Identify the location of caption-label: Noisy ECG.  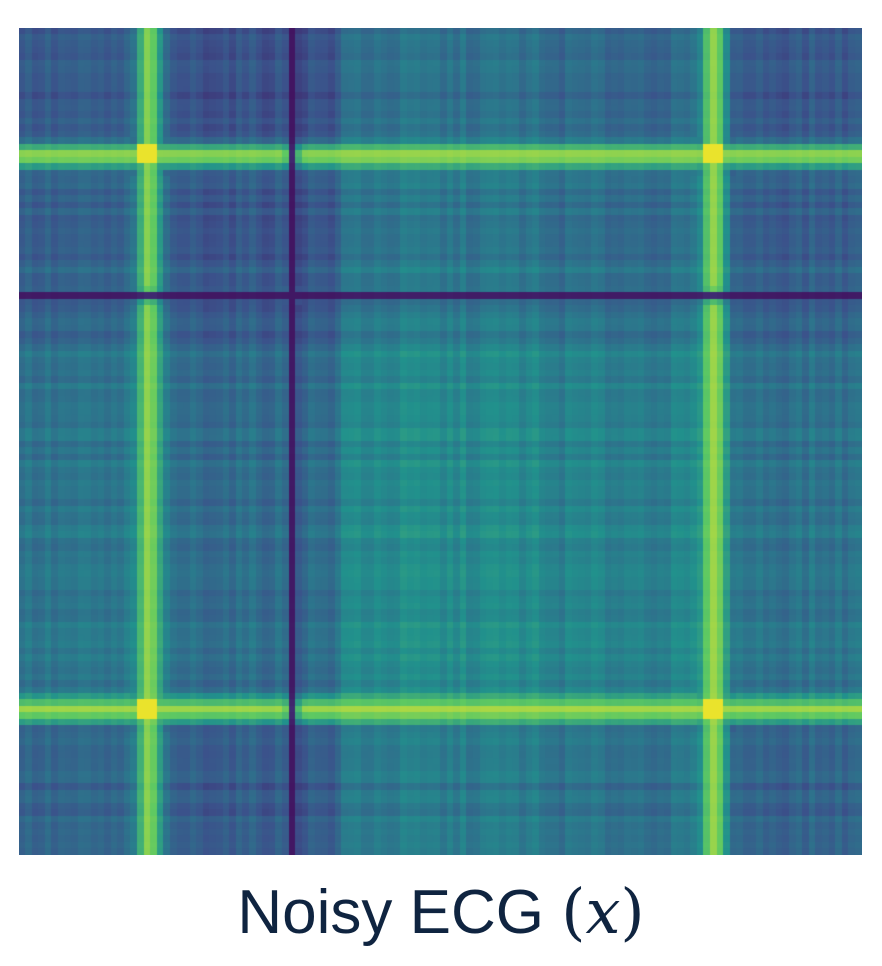
(390, 912).